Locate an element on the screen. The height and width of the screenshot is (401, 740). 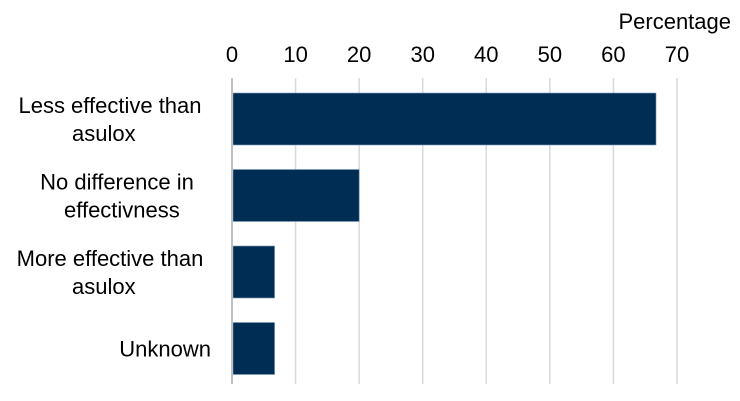
category-label-line: More effective than is located at coordinates (110, 258).